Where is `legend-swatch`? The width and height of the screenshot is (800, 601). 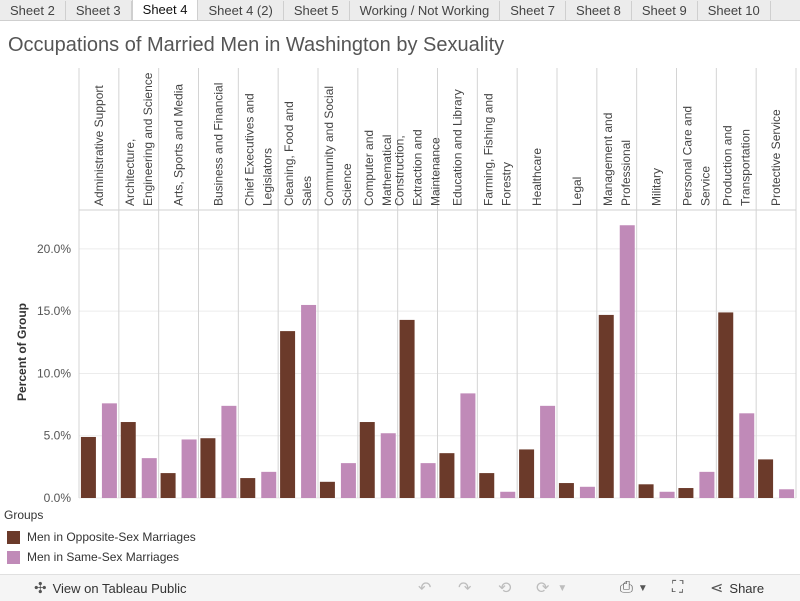
legend-swatch is located at coordinates (13, 537).